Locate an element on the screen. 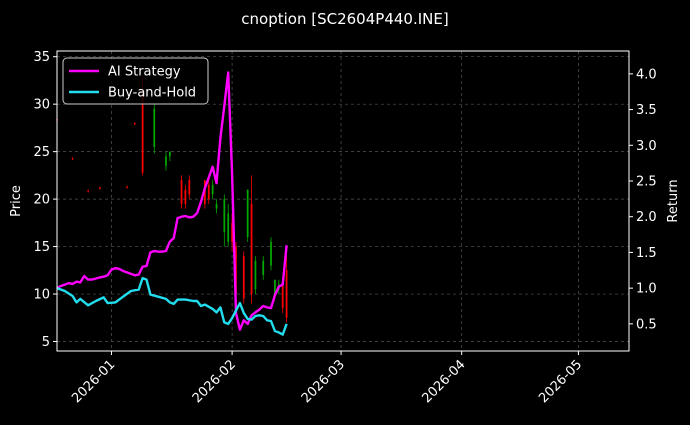  y-right-tick-label: 1.0 is located at coordinates (646, 289).